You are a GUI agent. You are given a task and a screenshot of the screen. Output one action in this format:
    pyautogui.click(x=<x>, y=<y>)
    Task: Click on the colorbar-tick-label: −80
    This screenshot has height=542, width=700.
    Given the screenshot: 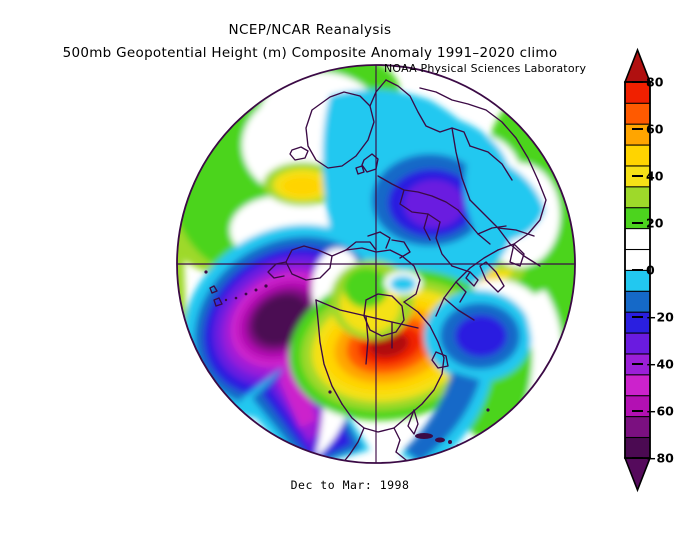 What is the action you would take?
    pyautogui.click(x=660, y=458)
    